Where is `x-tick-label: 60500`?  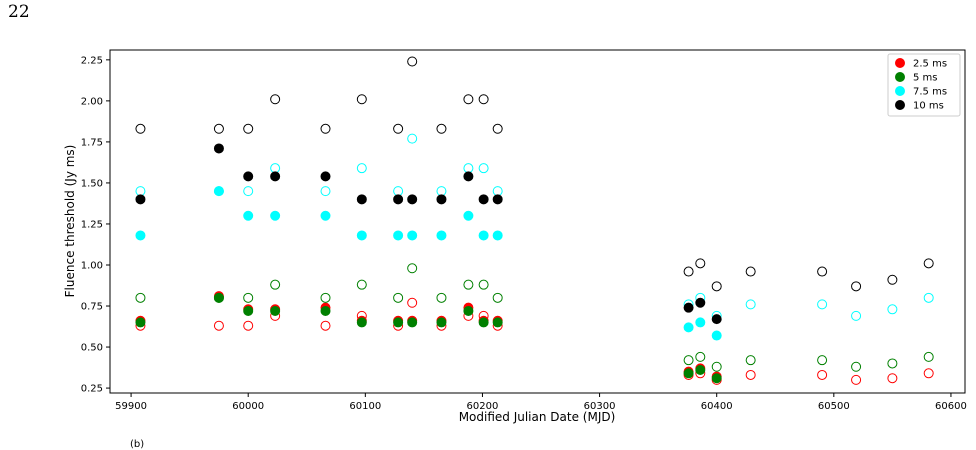 x-tick-label: 60500 is located at coordinates (834, 406).